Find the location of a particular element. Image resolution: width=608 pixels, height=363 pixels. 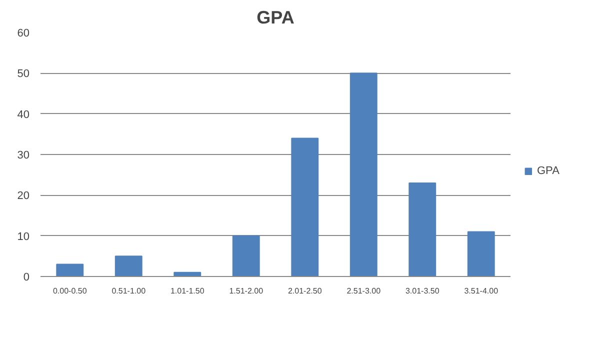

x-tick-label: 2.51-3.00 is located at coordinates (364, 291).